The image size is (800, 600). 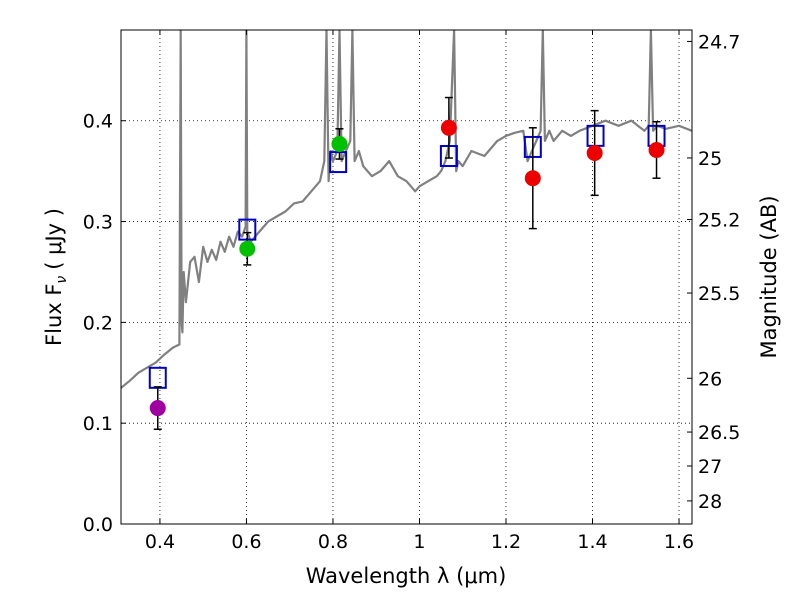 I want to click on mag-tick-label: 28, so click(x=710, y=502).